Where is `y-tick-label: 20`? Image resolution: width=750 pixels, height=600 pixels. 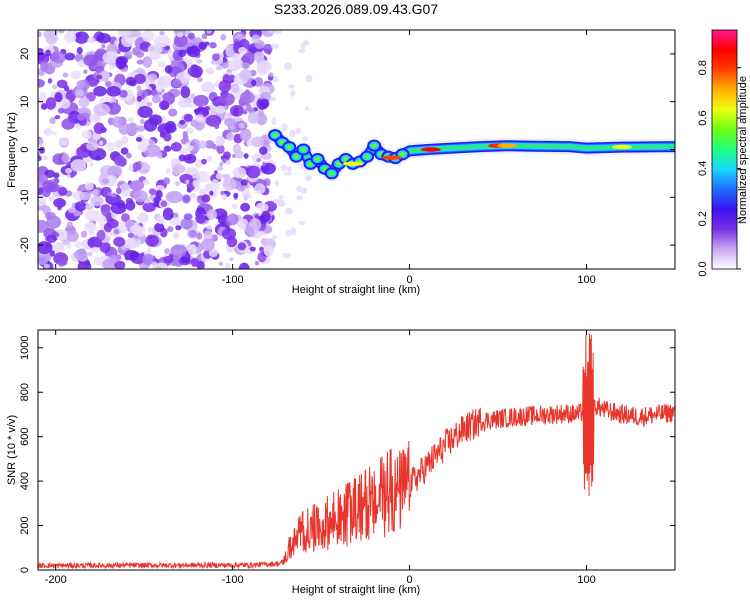 y-tick-label: 20 is located at coordinates (25, 54).